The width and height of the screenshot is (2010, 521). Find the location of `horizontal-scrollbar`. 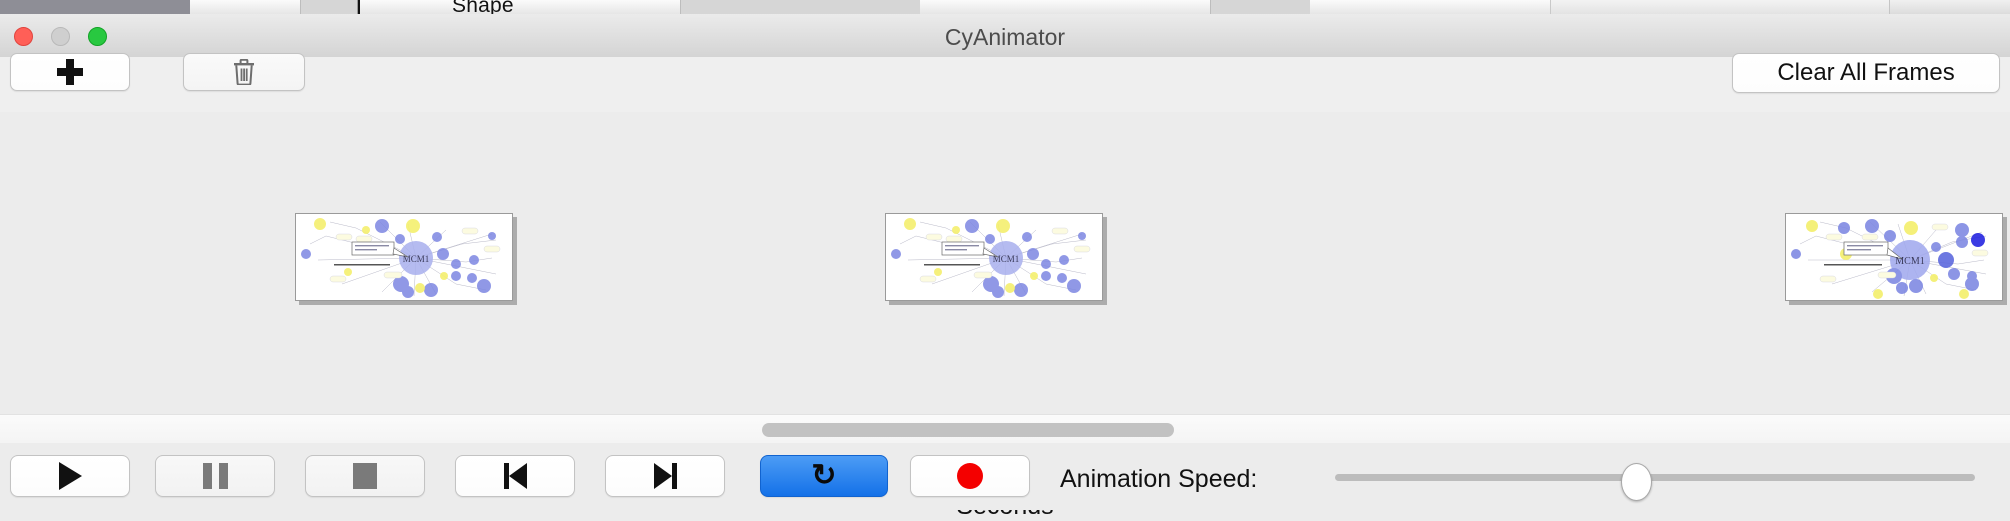

horizontal-scrollbar is located at coordinates (1005, 429).